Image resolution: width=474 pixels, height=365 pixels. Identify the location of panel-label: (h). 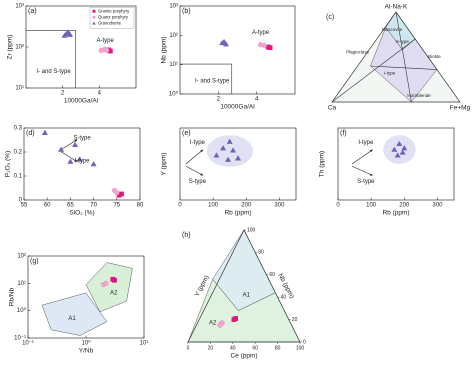
(186, 235).